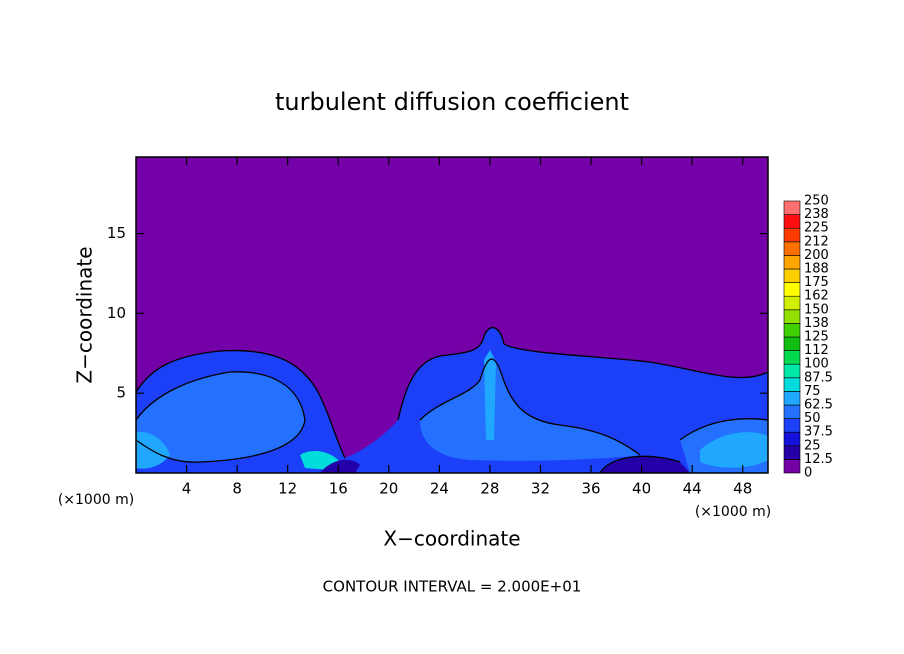 The image size is (904, 654). Describe the element at coordinates (85, 314) in the screenshot. I see `y-axis-label: Z−coordinate` at that location.